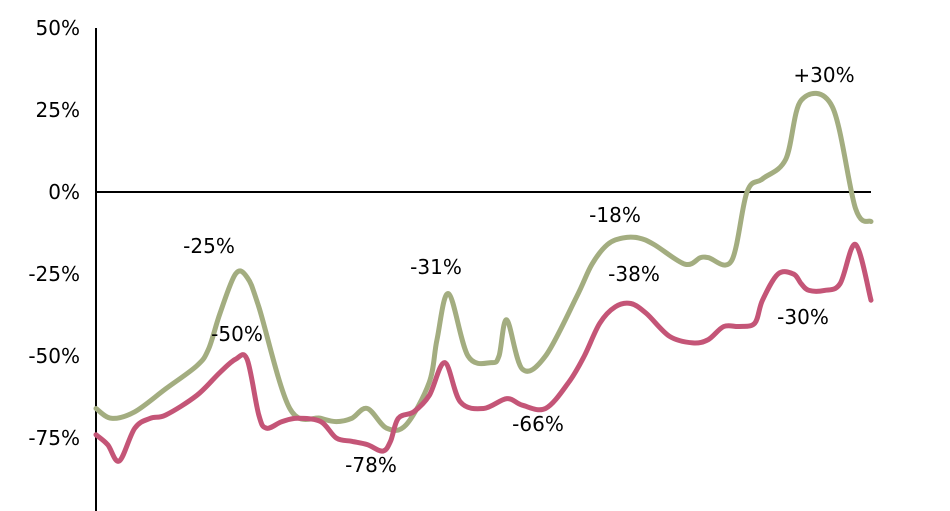 This screenshot has width=950, height=511. What do you see at coordinates (209, 246) in the screenshot?
I see `data-label: -25%` at bounding box center [209, 246].